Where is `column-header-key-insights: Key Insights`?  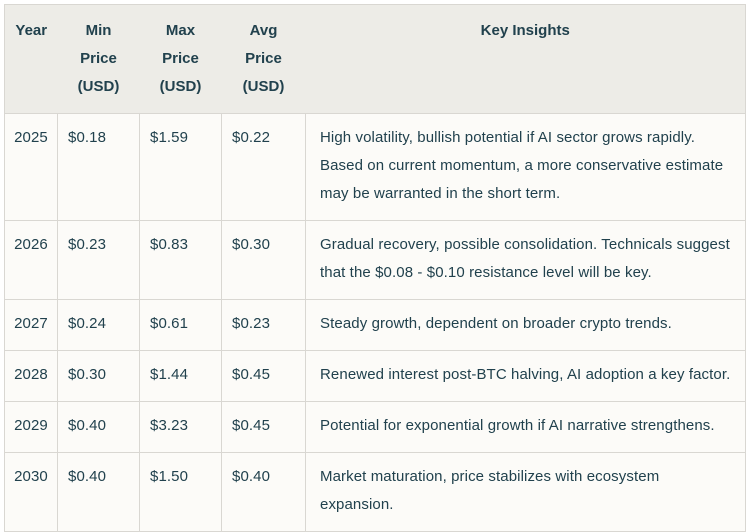
column-header-key-insights: Key Insights is located at coordinates (525, 59).